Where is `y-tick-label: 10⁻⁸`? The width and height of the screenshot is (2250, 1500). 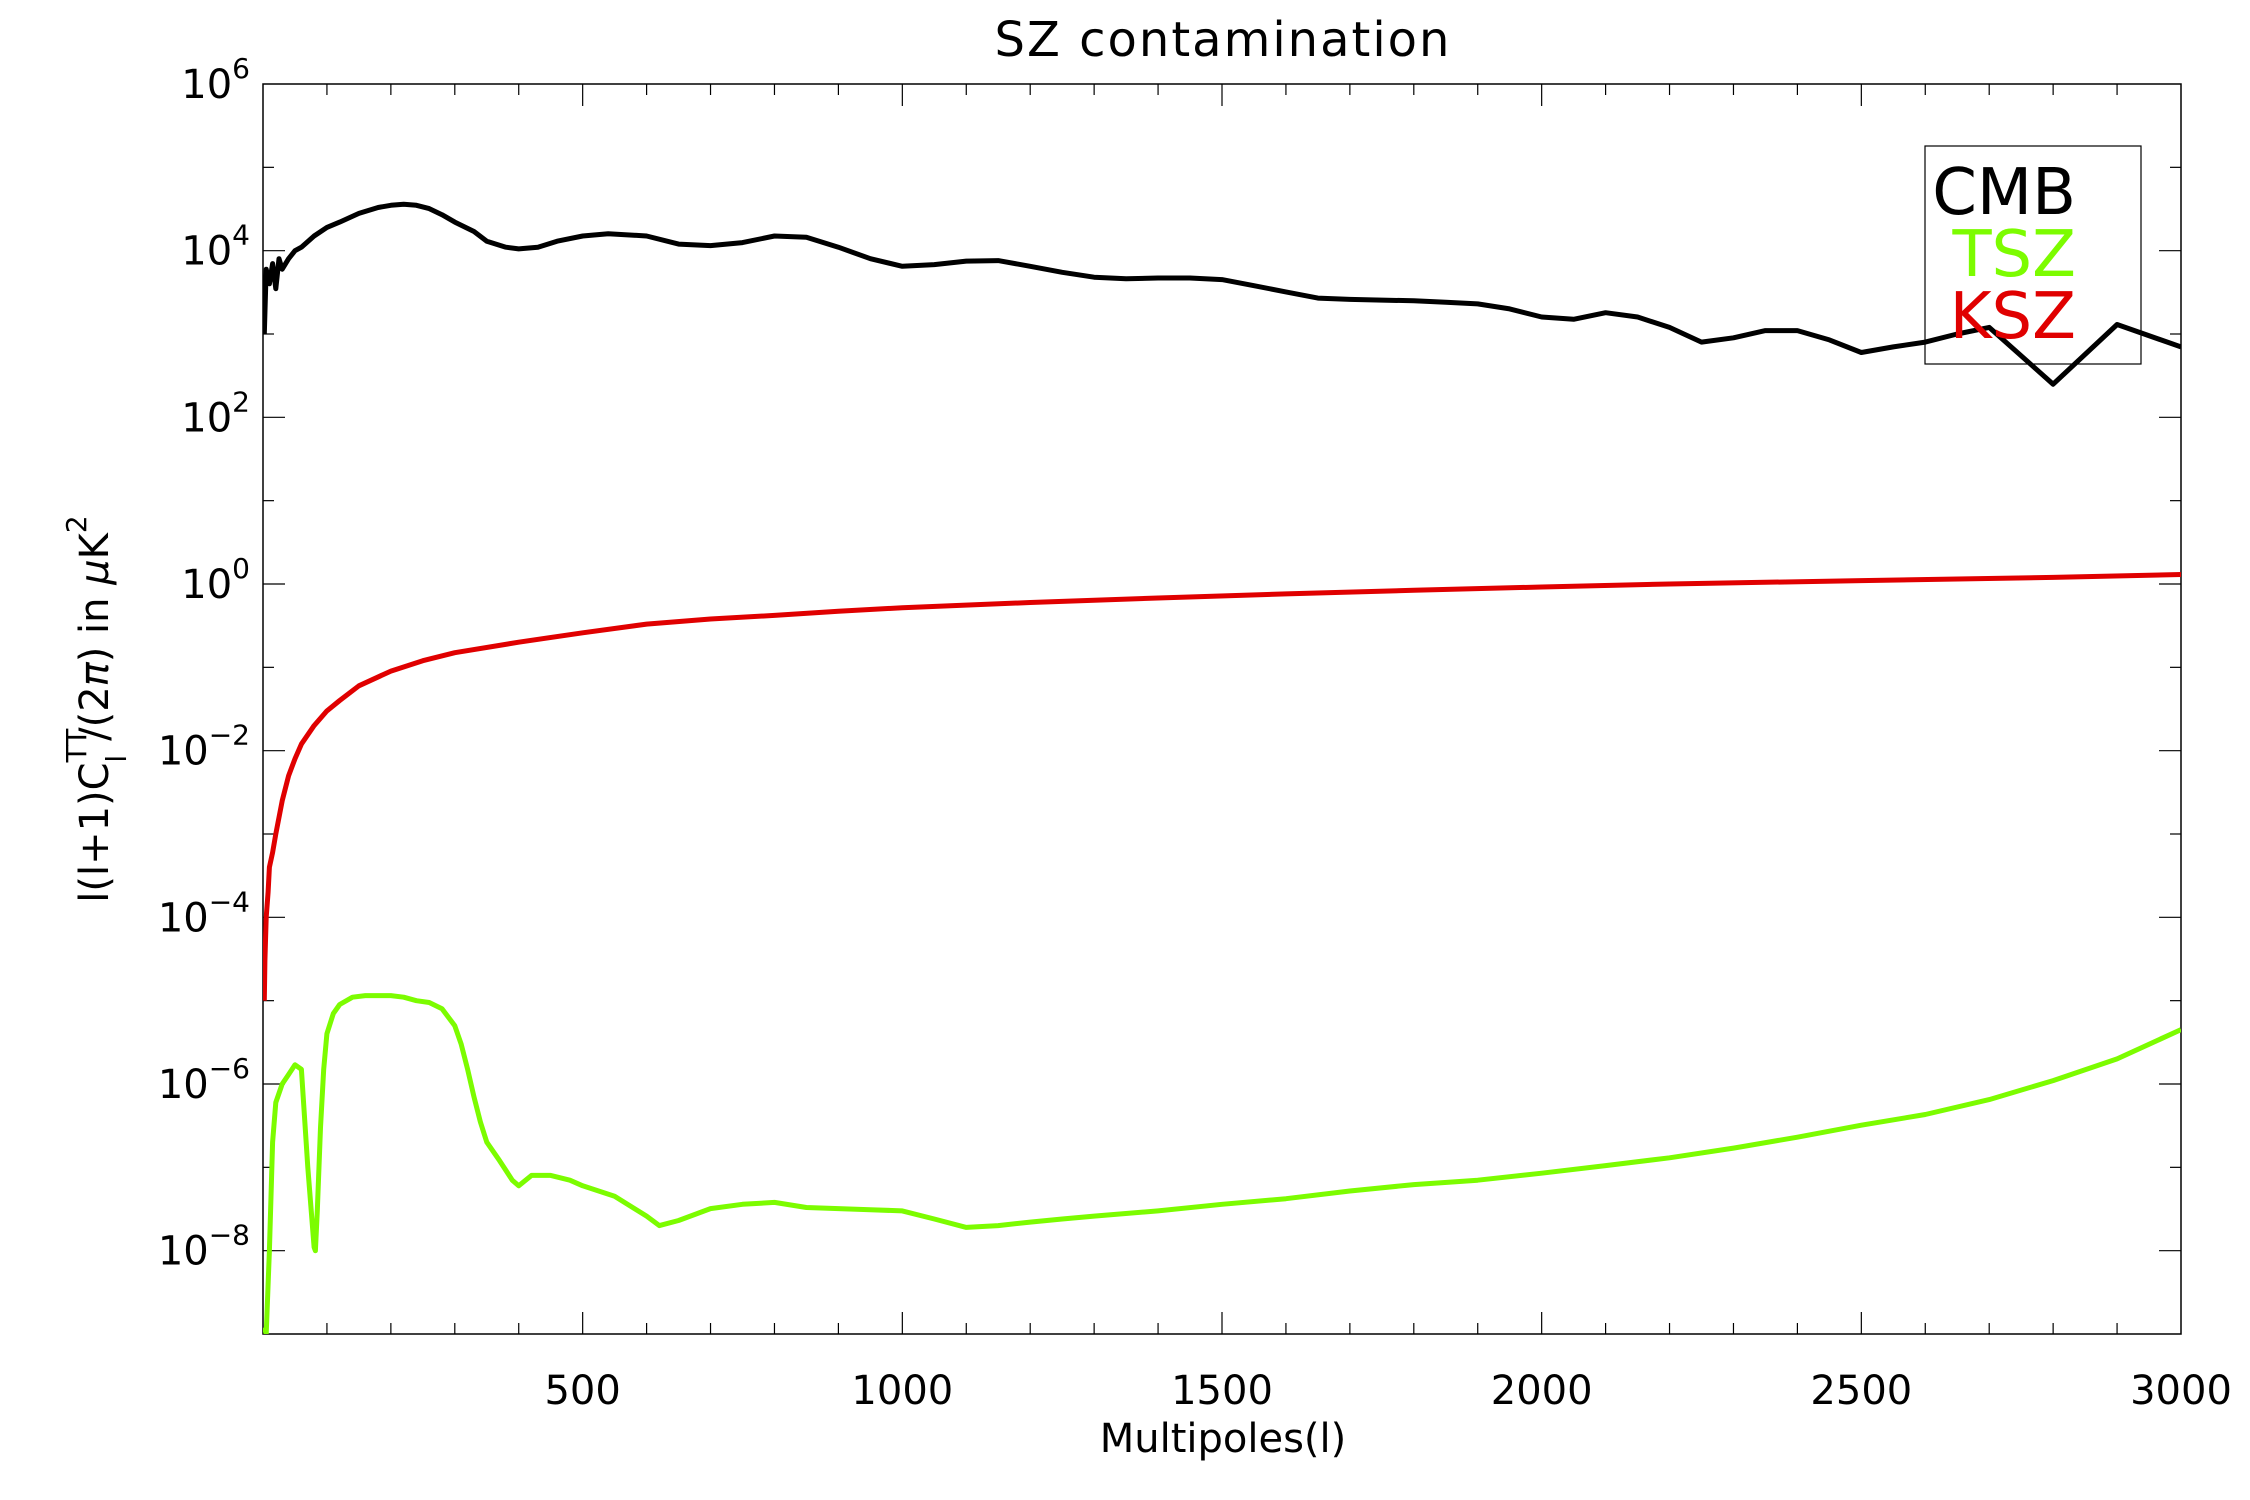
y-tick-label: 10⁻⁸ is located at coordinates (204, 1247).